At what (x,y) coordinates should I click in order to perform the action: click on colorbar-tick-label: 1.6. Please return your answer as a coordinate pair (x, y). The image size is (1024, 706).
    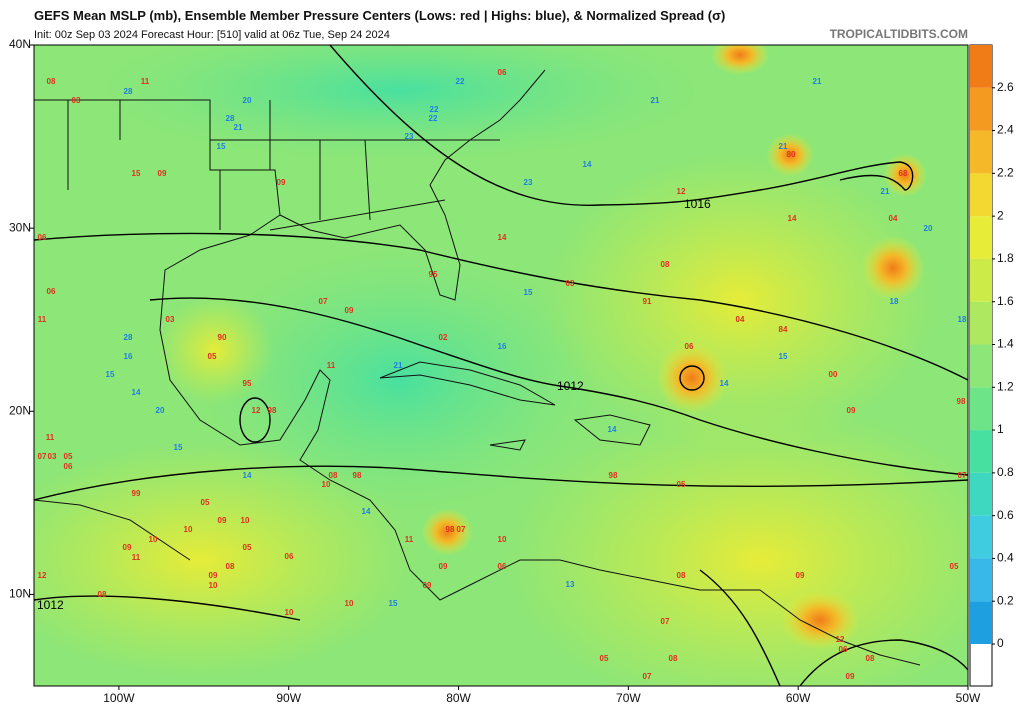
    Looking at the image, I should click on (1005, 301).